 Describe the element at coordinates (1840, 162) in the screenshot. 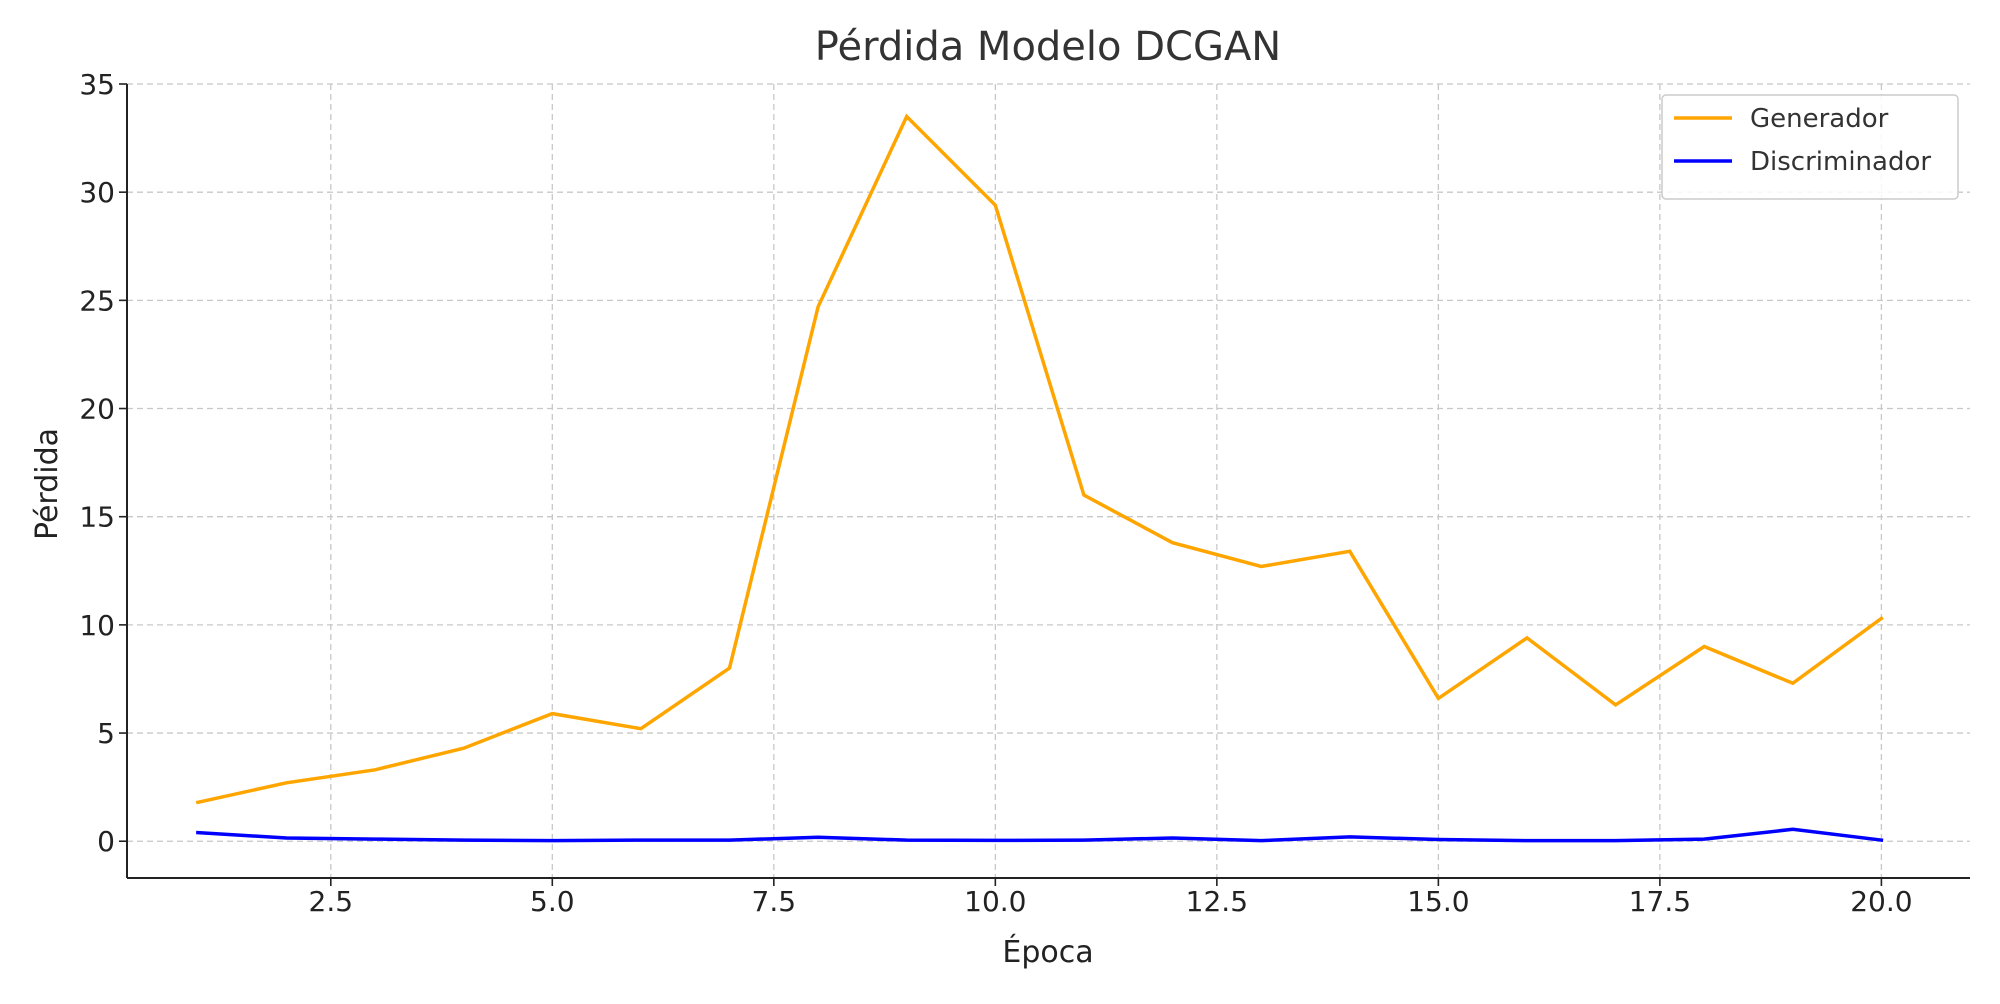

I see `legend-label: Discriminador` at that location.